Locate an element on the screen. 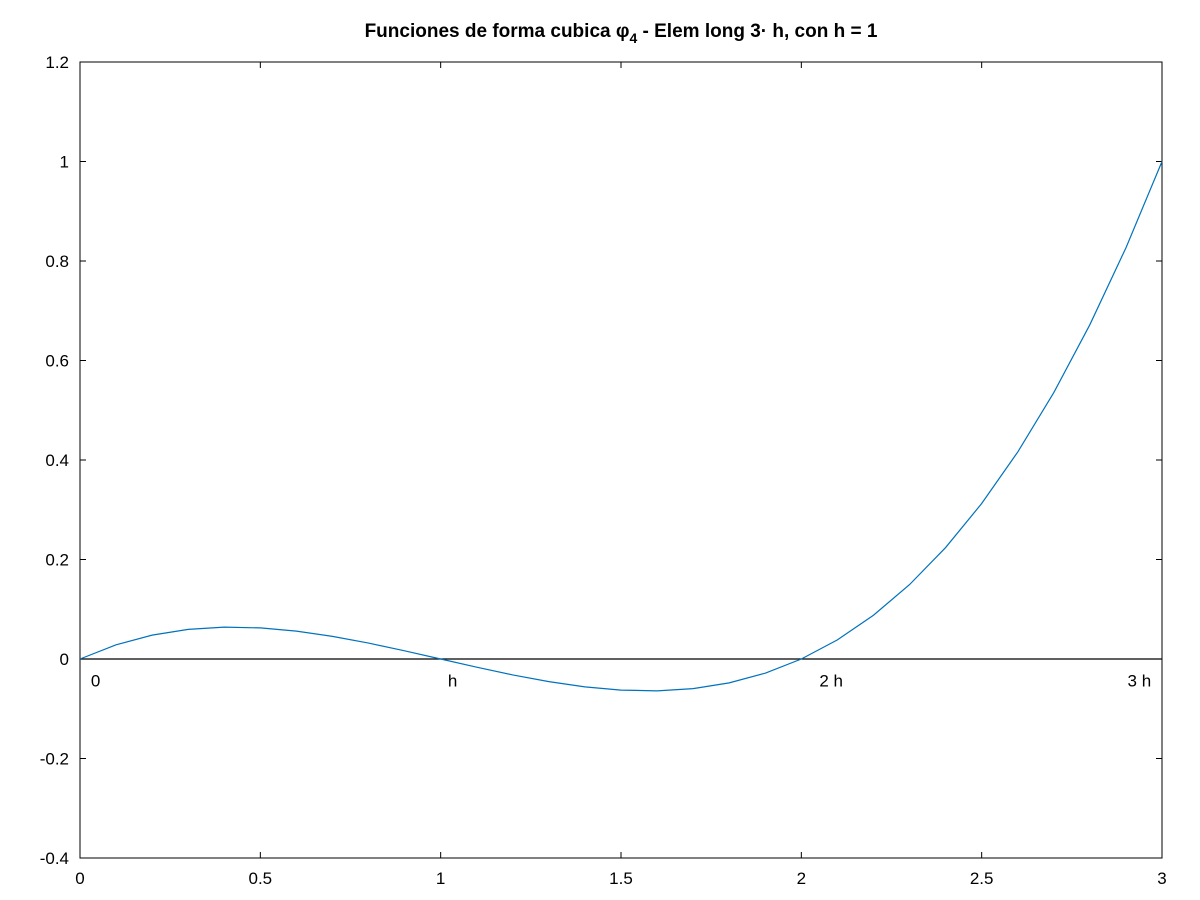  chart-title-suffix: - Elem long 3· h, con h = 1 is located at coordinates (757, 31).